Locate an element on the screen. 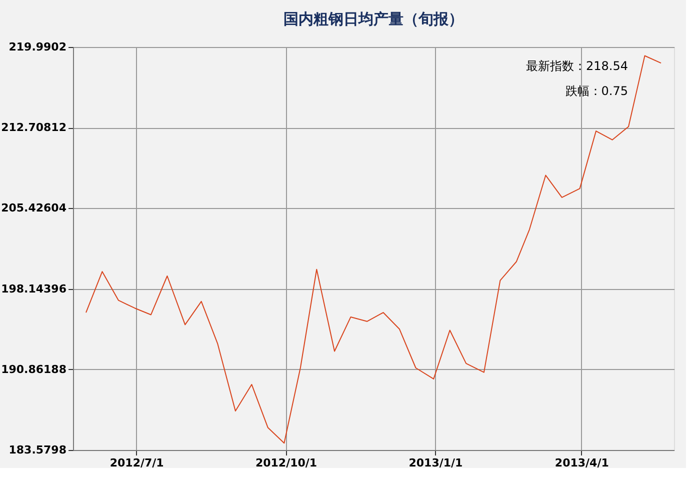 This screenshot has width=699, height=491. annotation: 最新指数：218.54 is located at coordinates (577, 66).